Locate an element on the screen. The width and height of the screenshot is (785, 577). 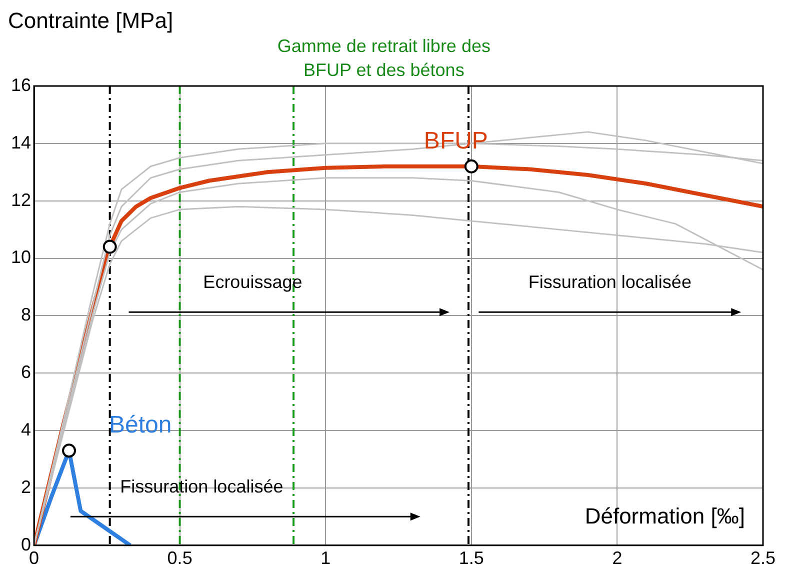
x-tick-label: 2.5 is located at coordinates (763, 558).